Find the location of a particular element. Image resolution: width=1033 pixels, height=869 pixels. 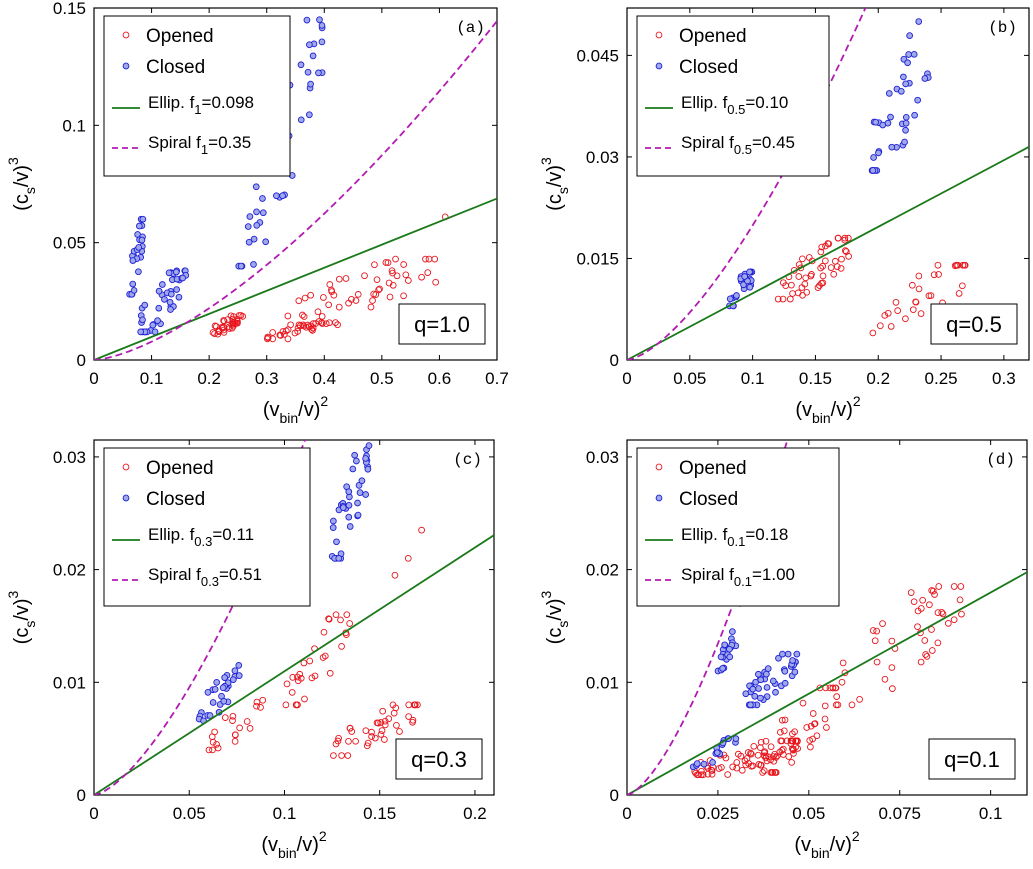

x-tick-label: 0.05 is located at coordinates (189, 813).